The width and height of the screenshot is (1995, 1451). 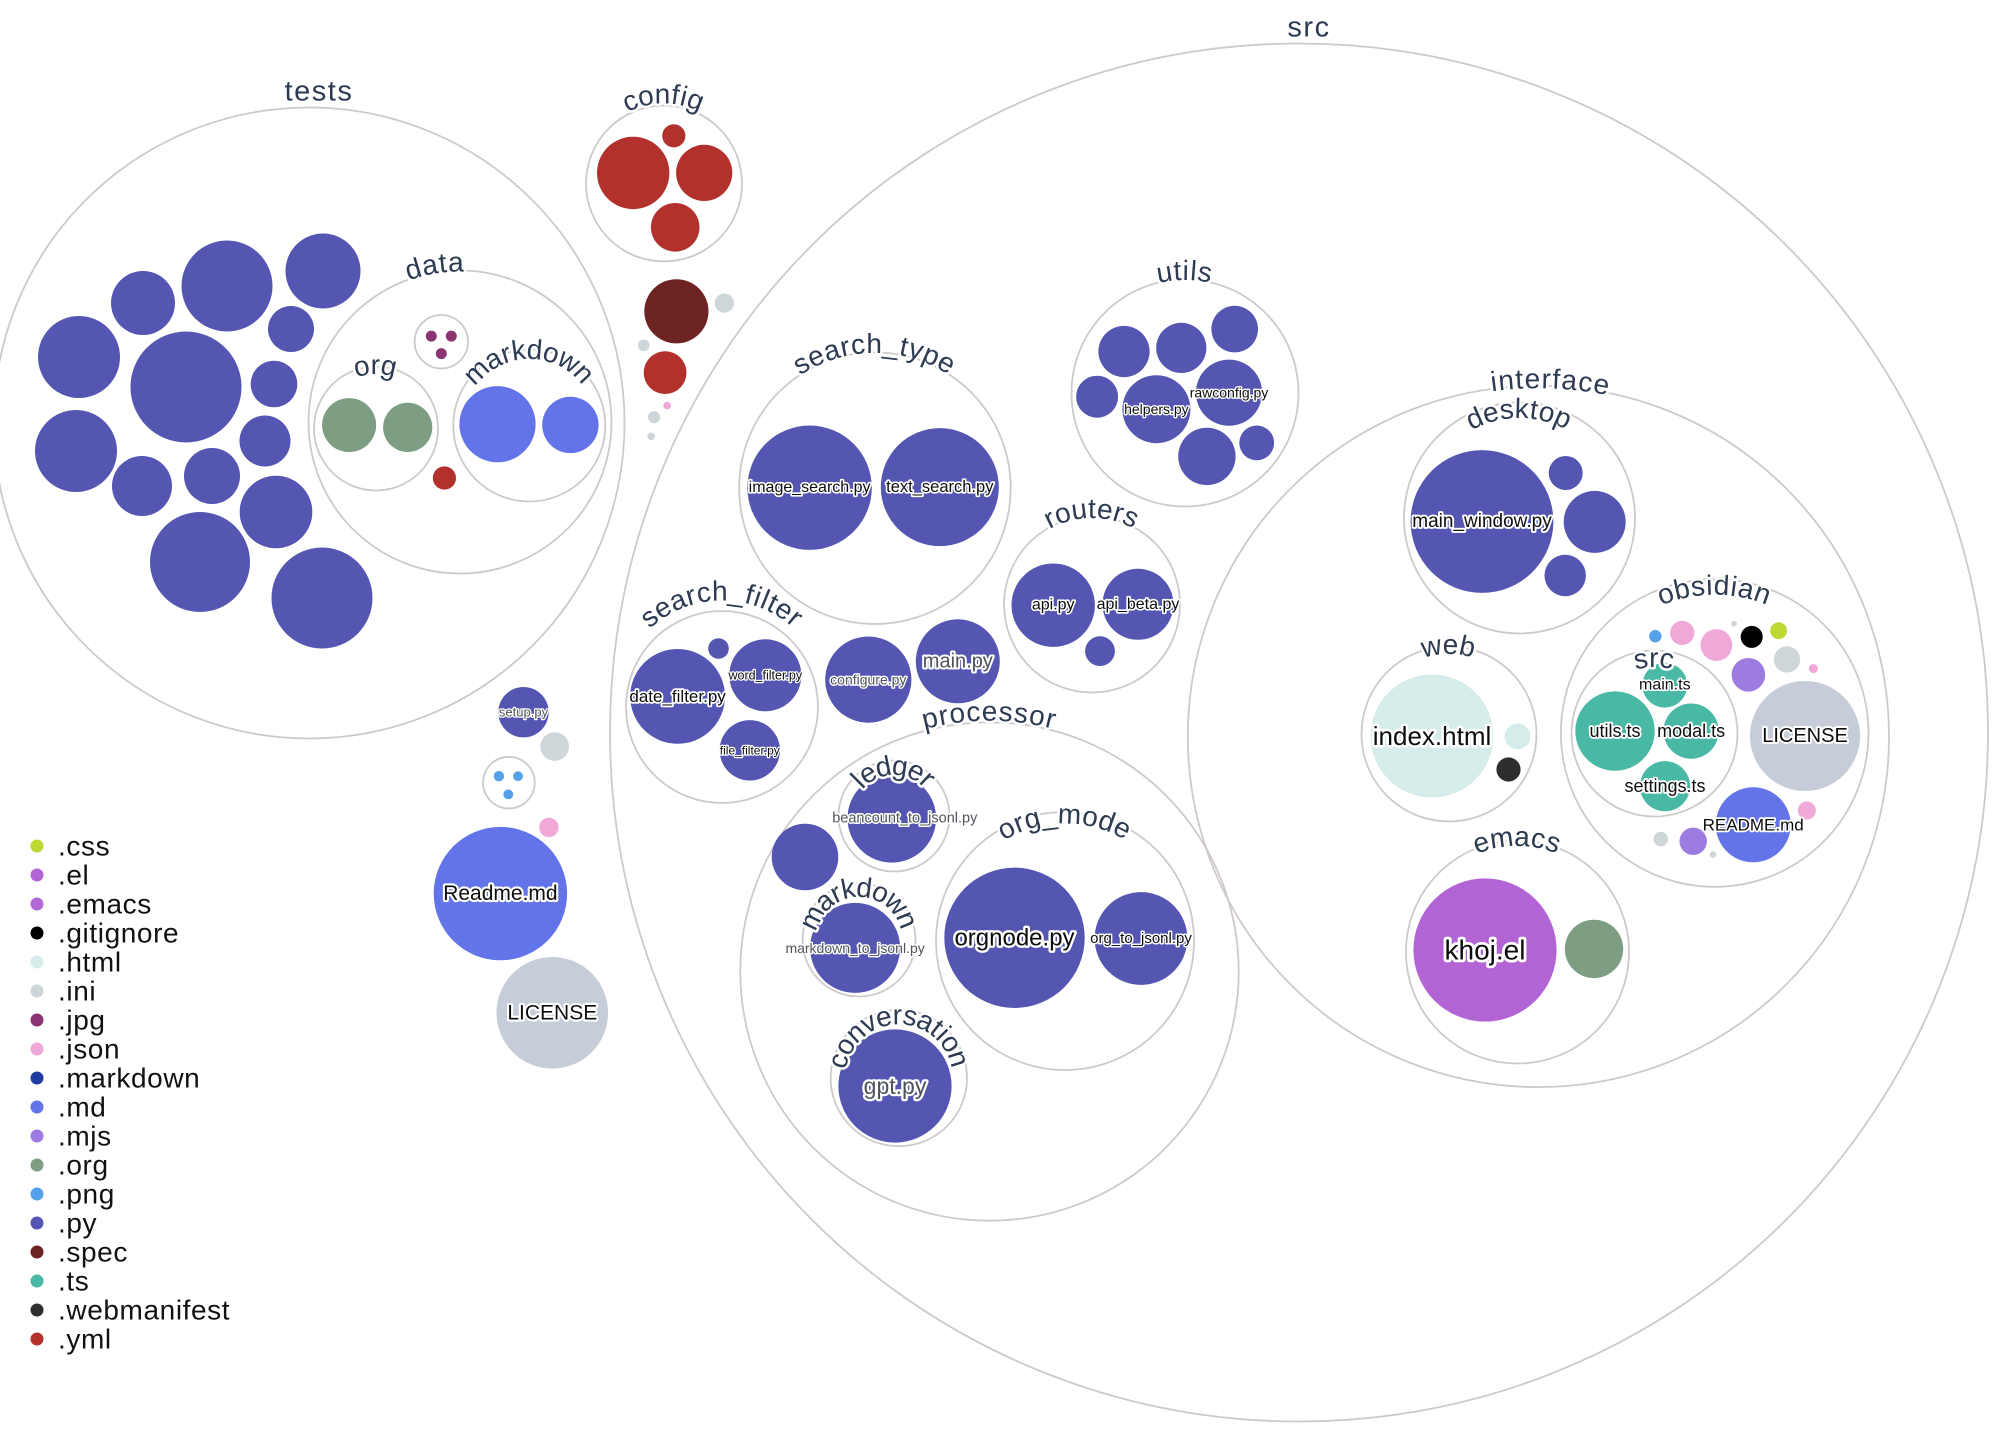 I want to click on svg-text: .png, so click(x=86, y=1194).